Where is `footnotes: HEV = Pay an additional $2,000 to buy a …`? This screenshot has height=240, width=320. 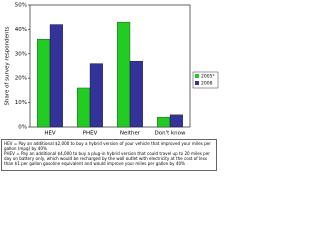 footnotes: HEV = Pay an additional $2,000 to buy a … is located at coordinates (109, 155).